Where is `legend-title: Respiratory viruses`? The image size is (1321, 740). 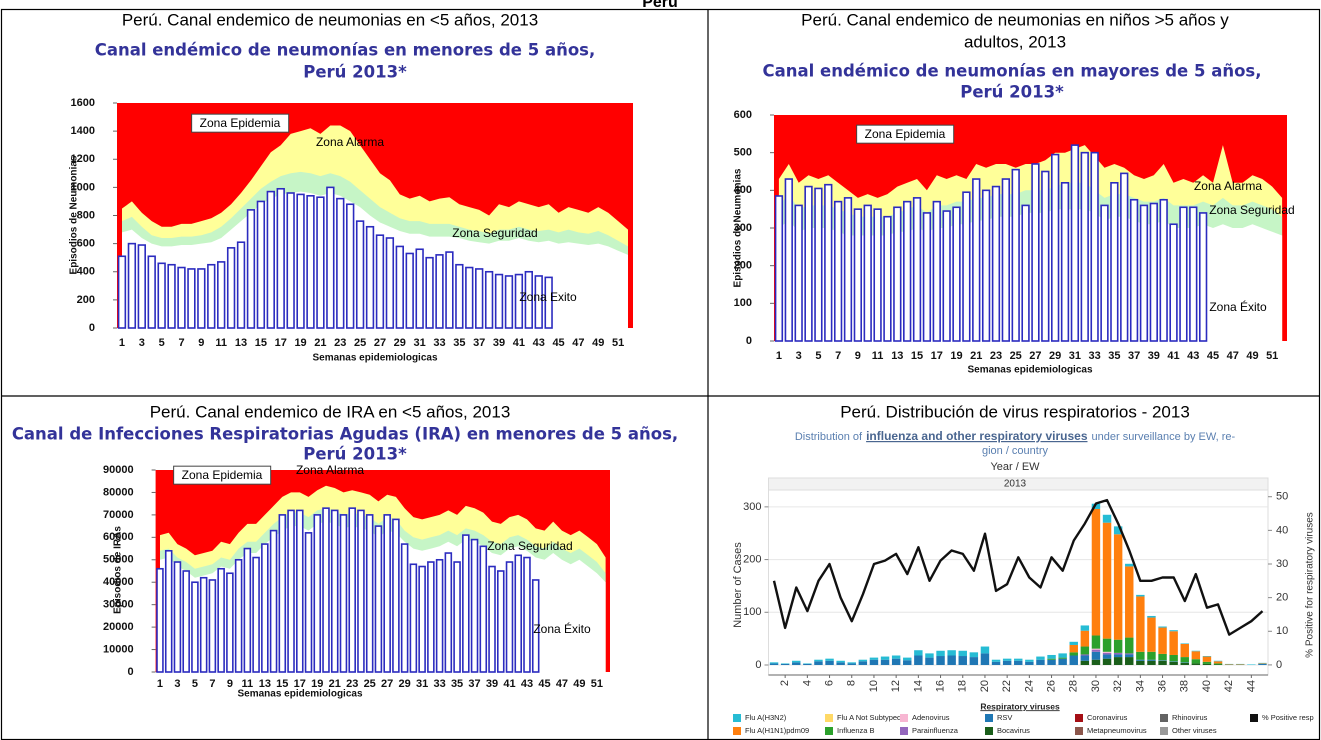 legend-title: Respiratory viruses is located at coordinates (1020, 706).